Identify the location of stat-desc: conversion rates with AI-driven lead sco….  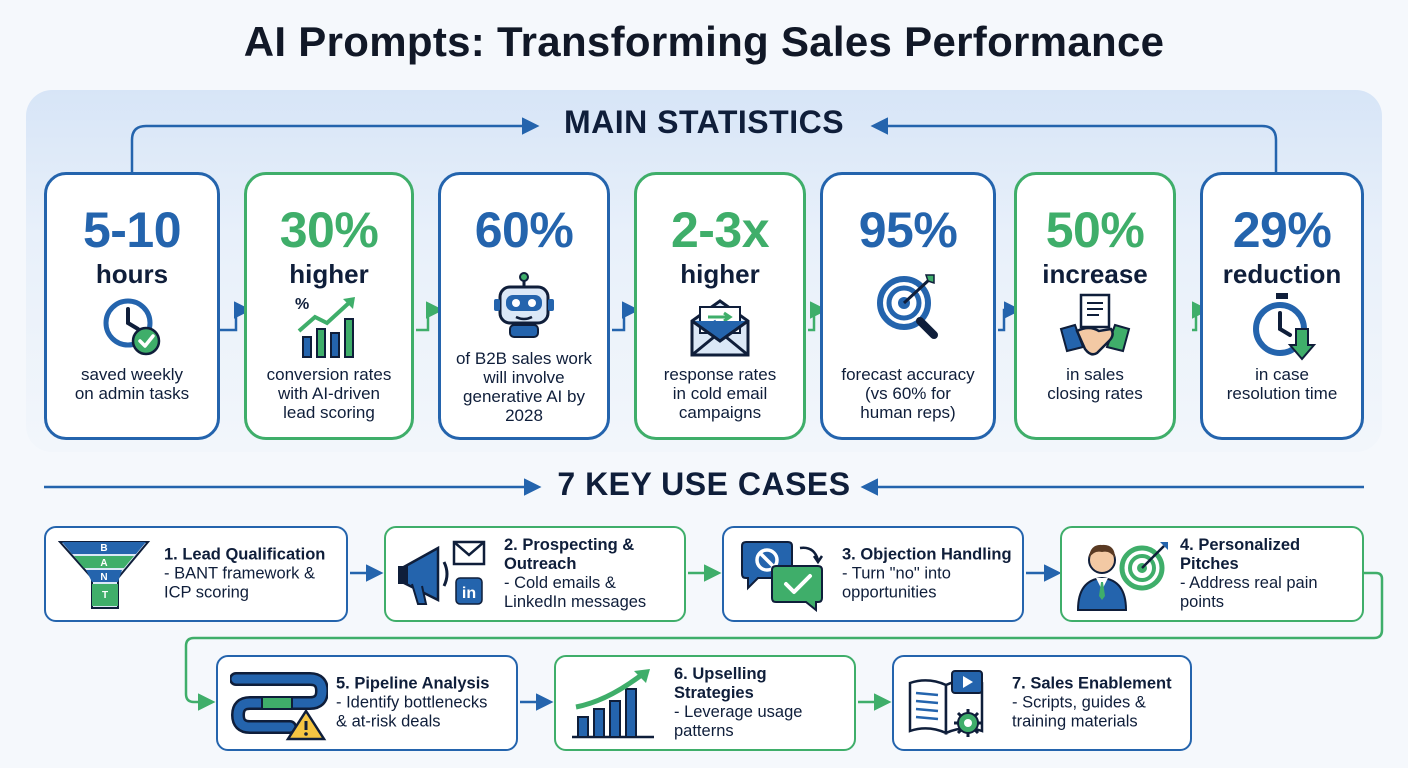
(329, 393).